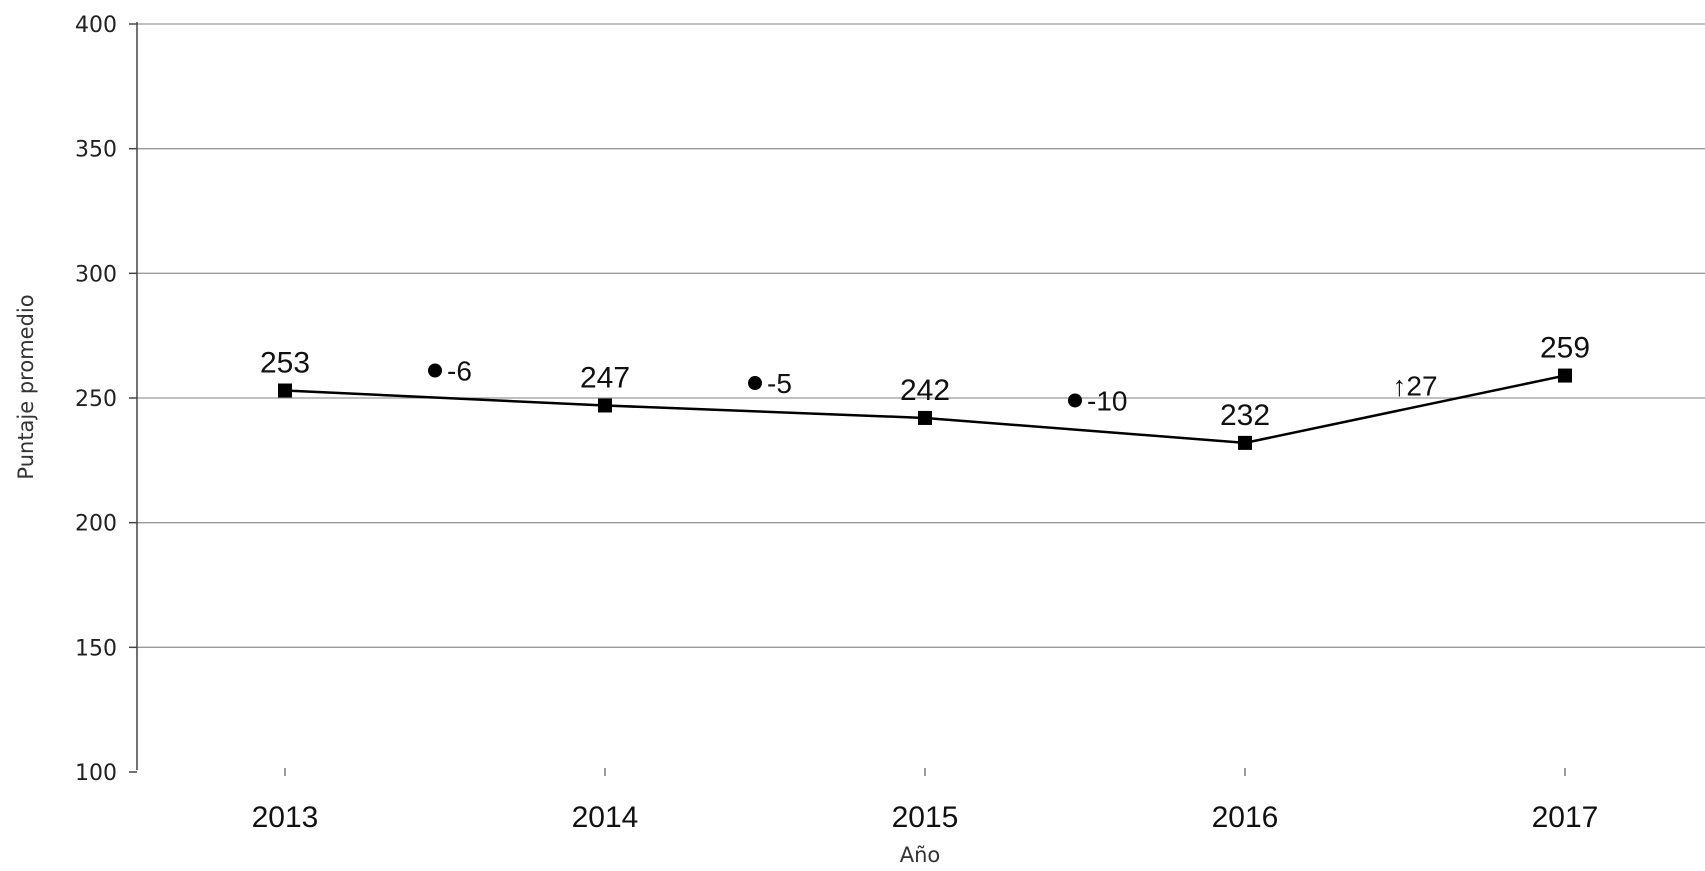 The width and height of the screenshot is (1705, 871). Describe the element at coordinates (96, 524) in the screenshot. I see `y-tick-label-200: 200` at that location.